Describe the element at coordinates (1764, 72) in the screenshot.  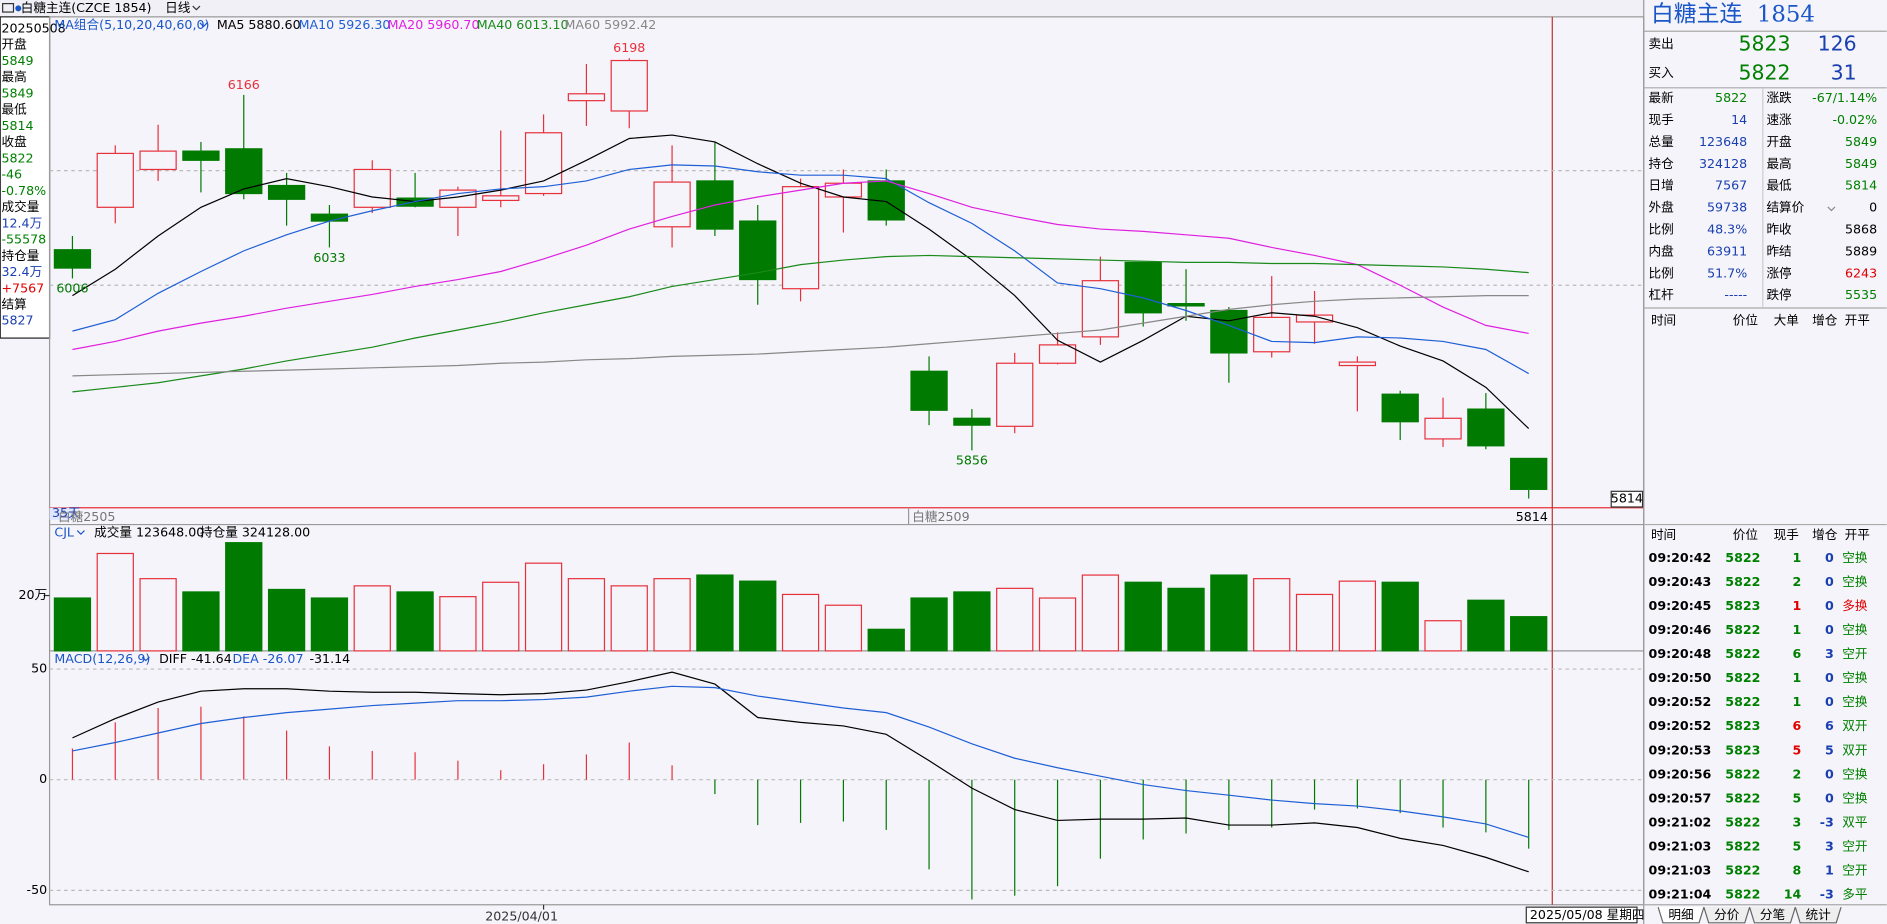
I see `quote-price: 5822` at that location.